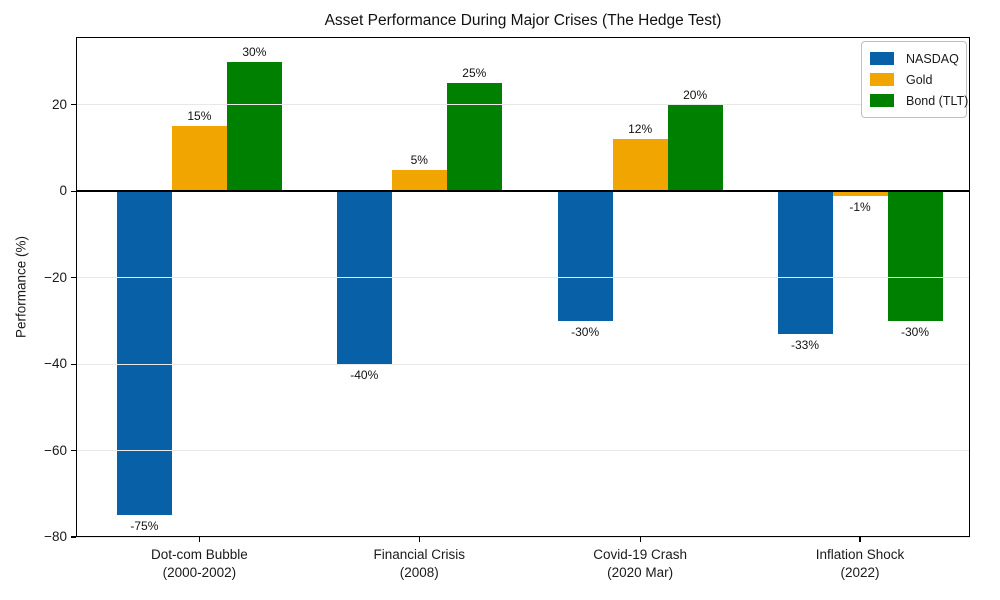 This screenshot has width=1000, height=600. What do you see at coordinates (523, 537) in the screenshot?
I see `gridline--80` at bounding box center [523, 537].